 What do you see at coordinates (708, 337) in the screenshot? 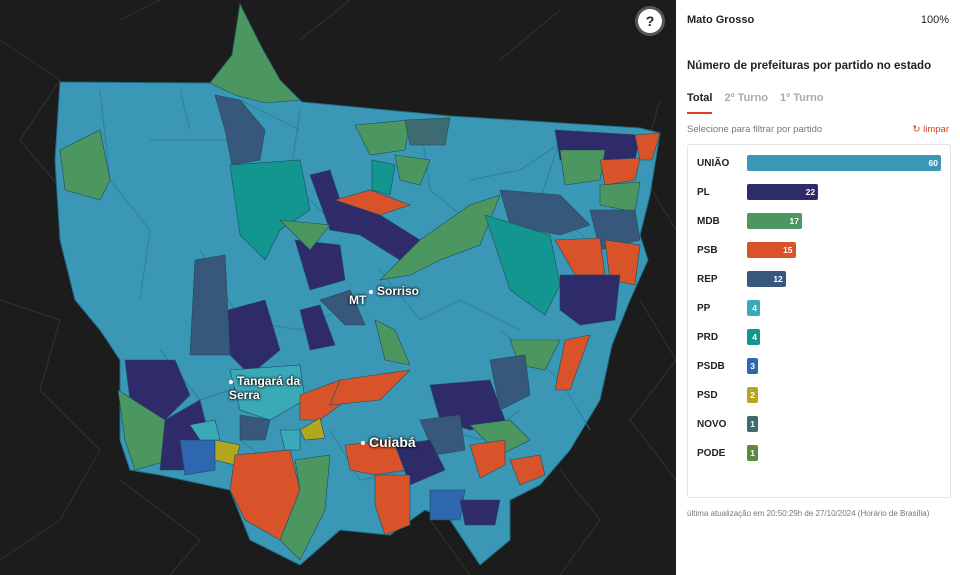
I see `party-name: PRD` at bounding box center [708, 337].